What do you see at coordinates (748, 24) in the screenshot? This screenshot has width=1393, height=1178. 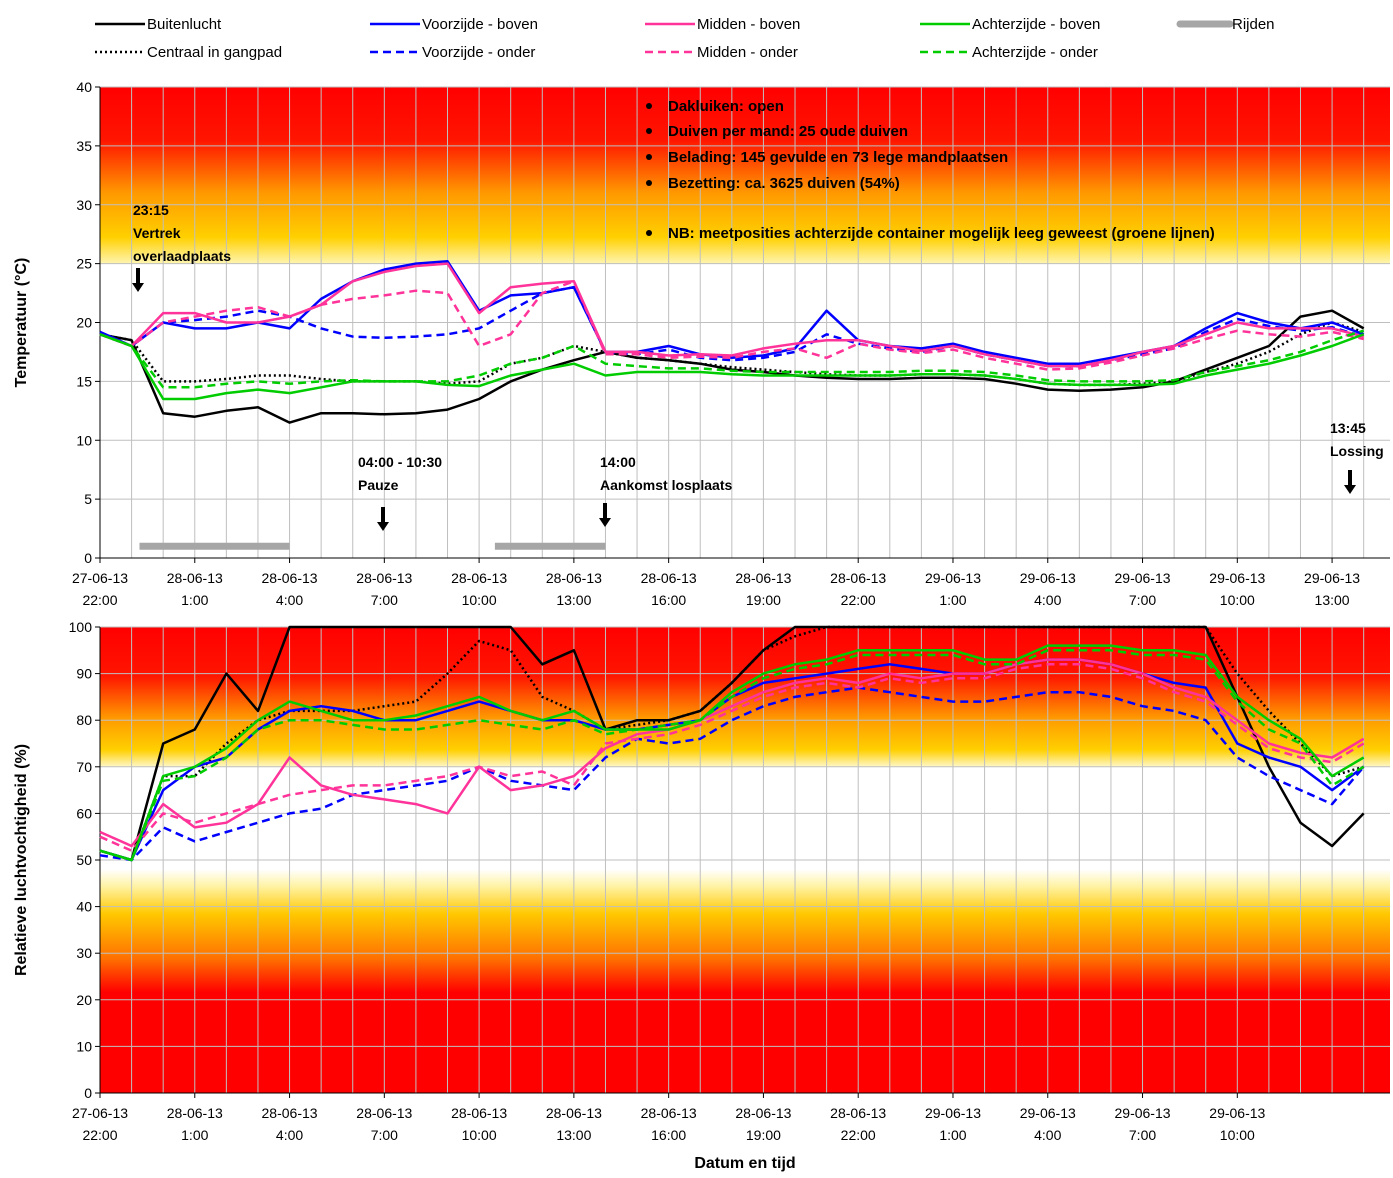 I see `legend-label: Midden - boven` at bounding box center [748, 24].